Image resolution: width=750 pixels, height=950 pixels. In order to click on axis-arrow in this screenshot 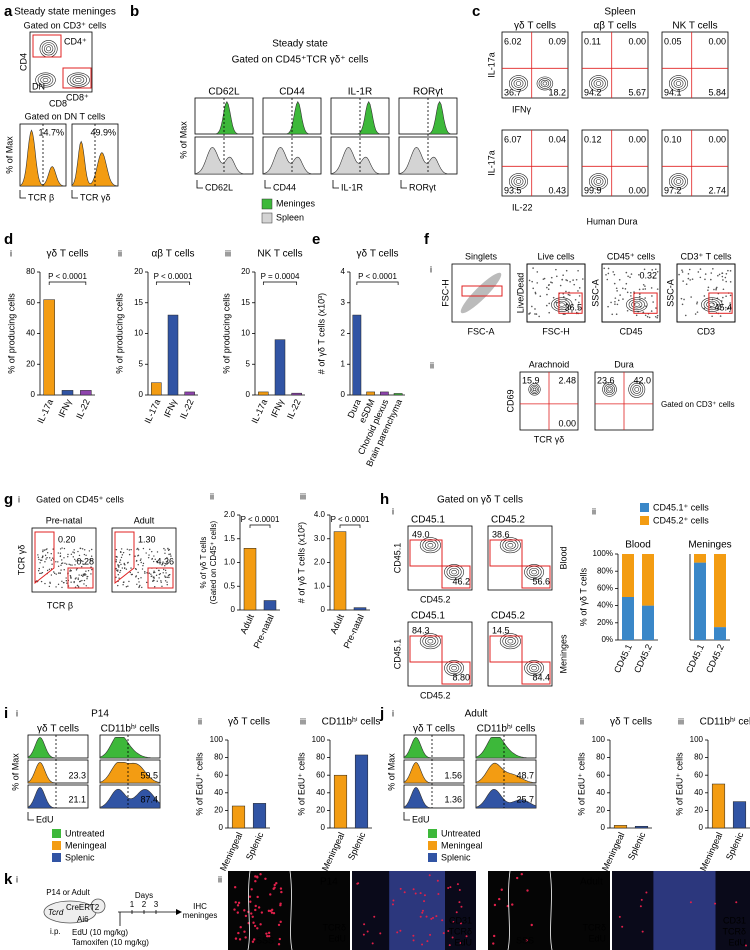, I will do `click(267, 184)`.